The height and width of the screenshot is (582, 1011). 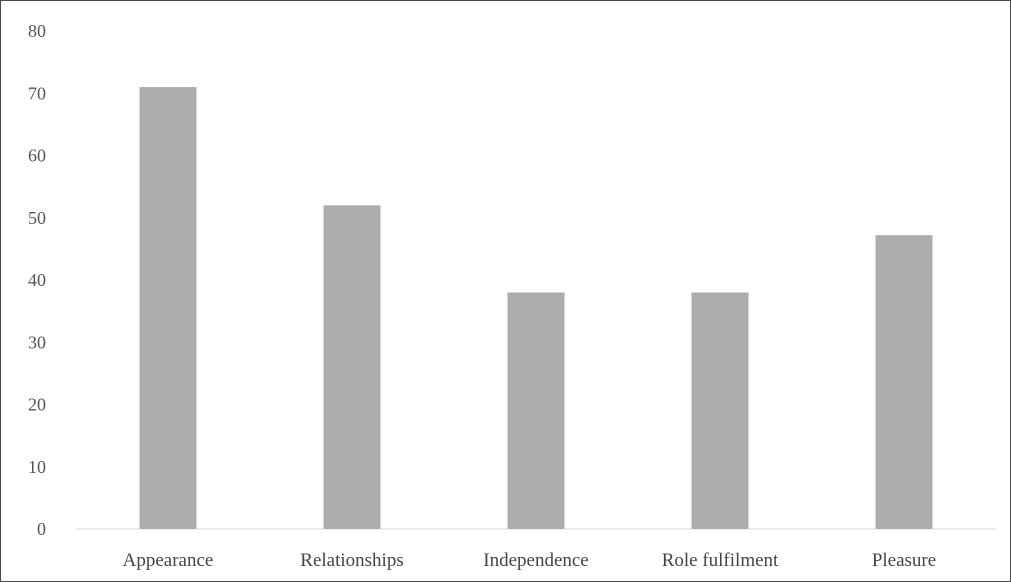 I want to click on y-tick-label: 20, so click(x=37, y=405).